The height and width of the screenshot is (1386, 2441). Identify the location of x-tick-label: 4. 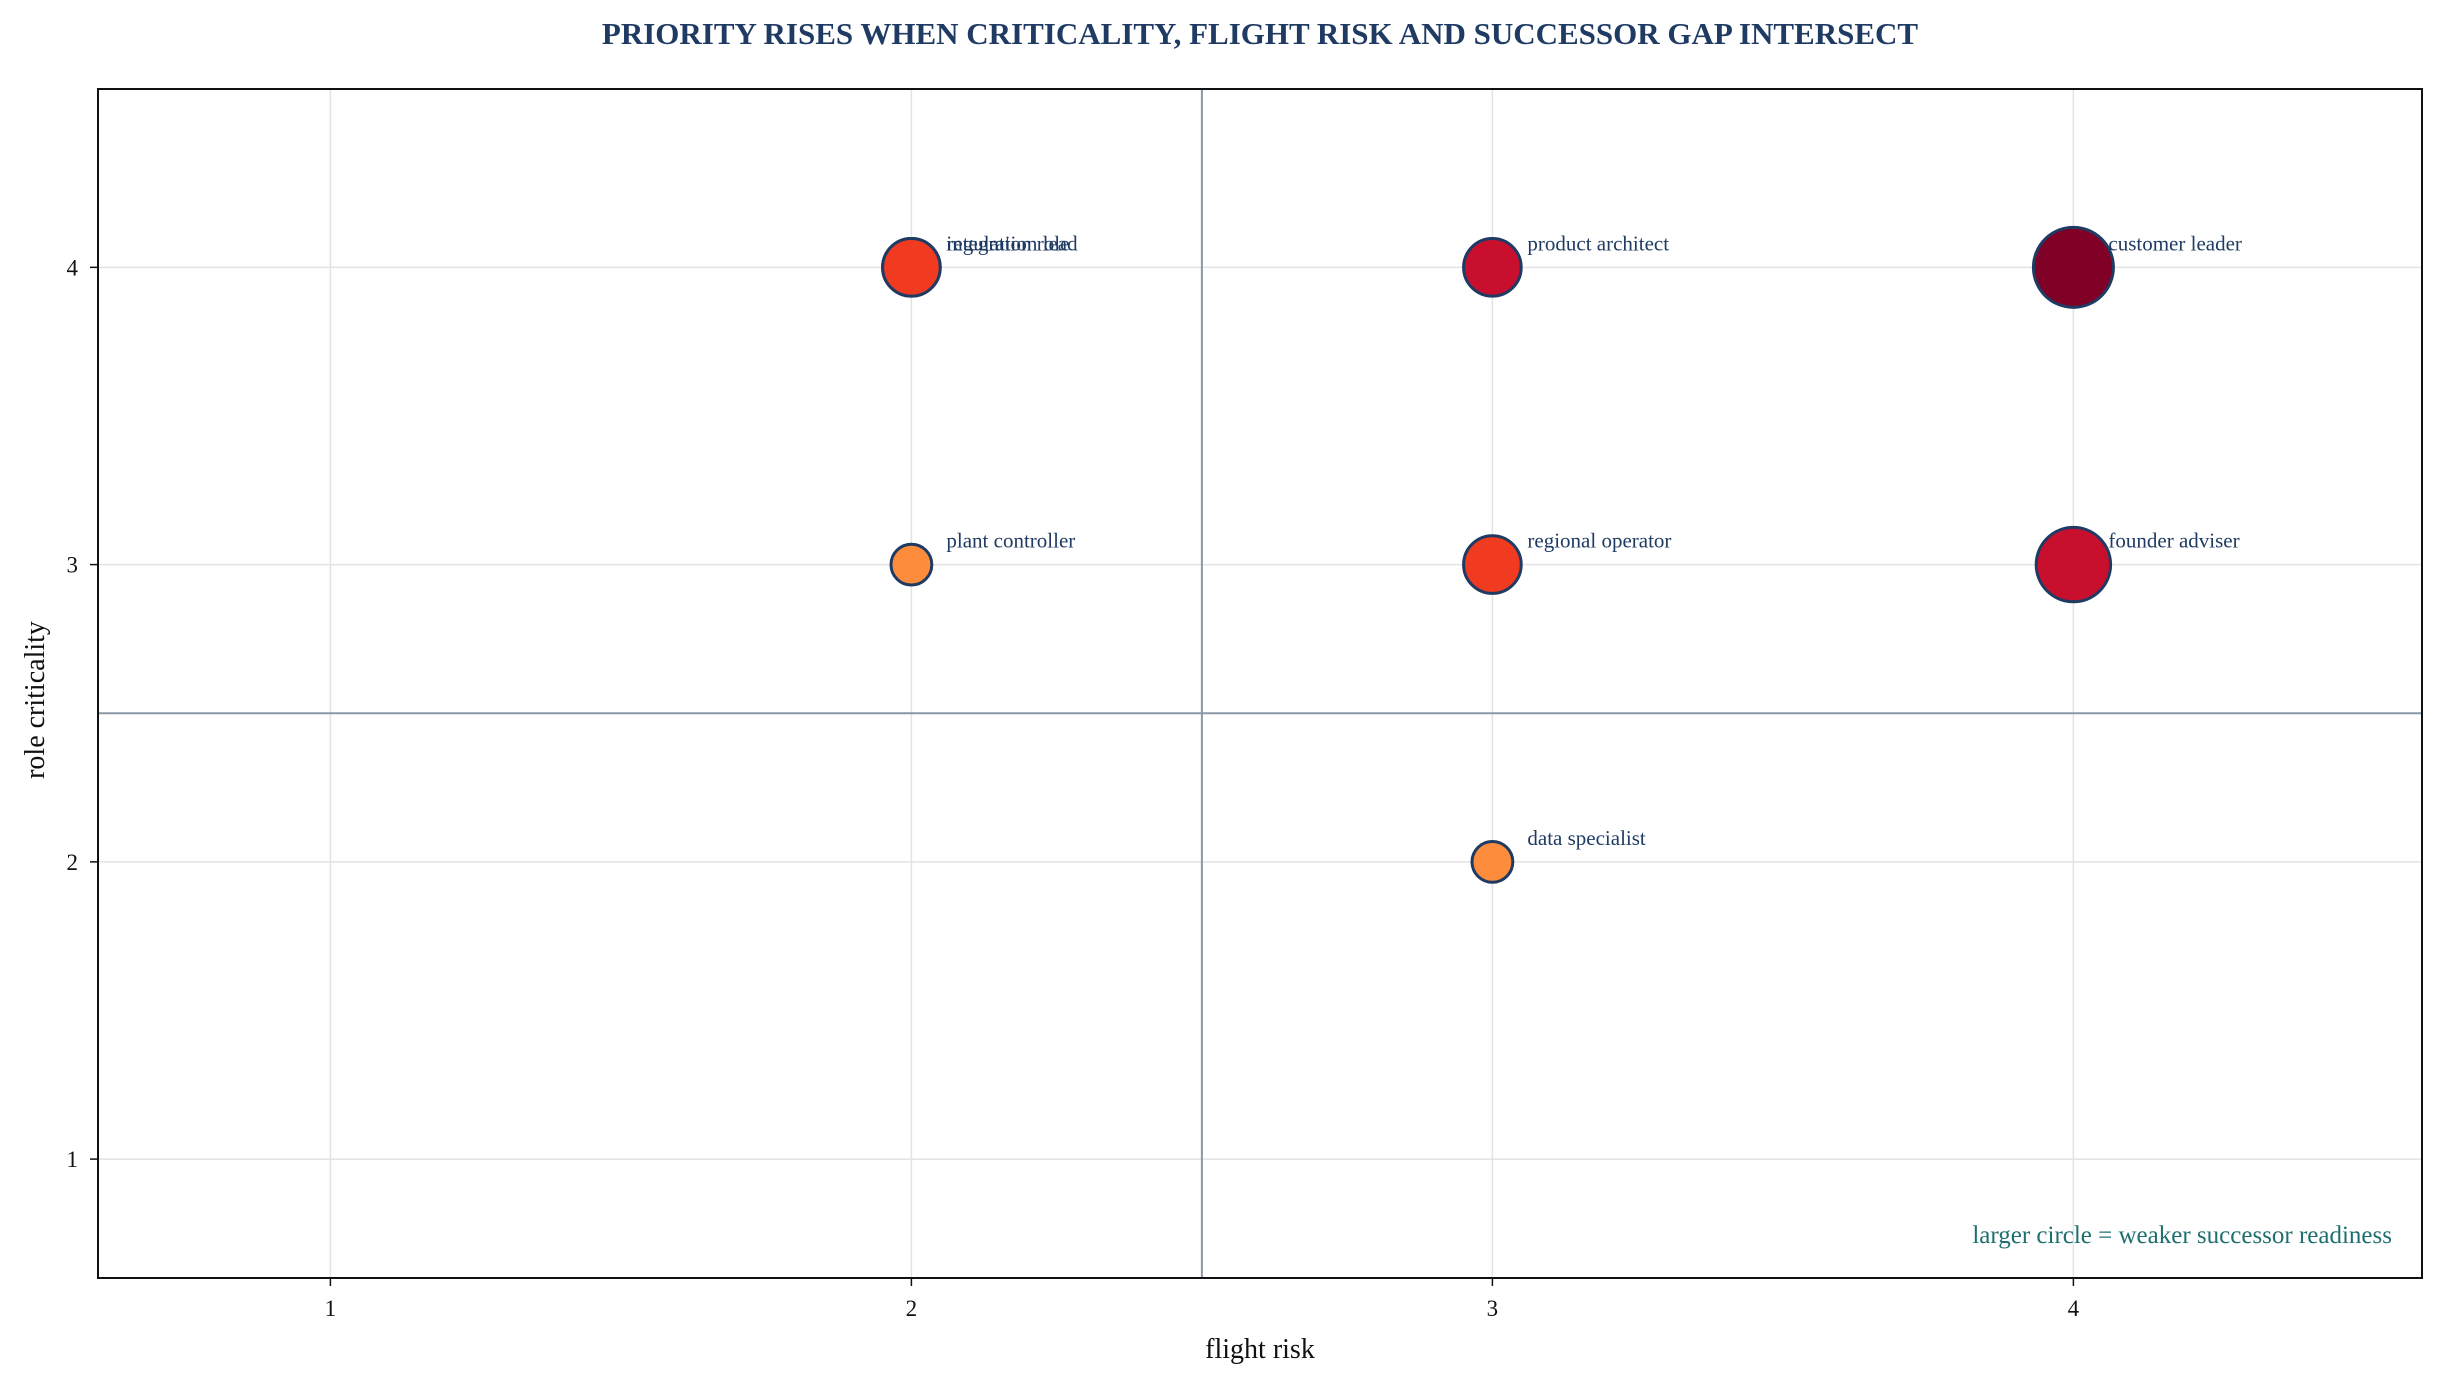
(2074, 1308).